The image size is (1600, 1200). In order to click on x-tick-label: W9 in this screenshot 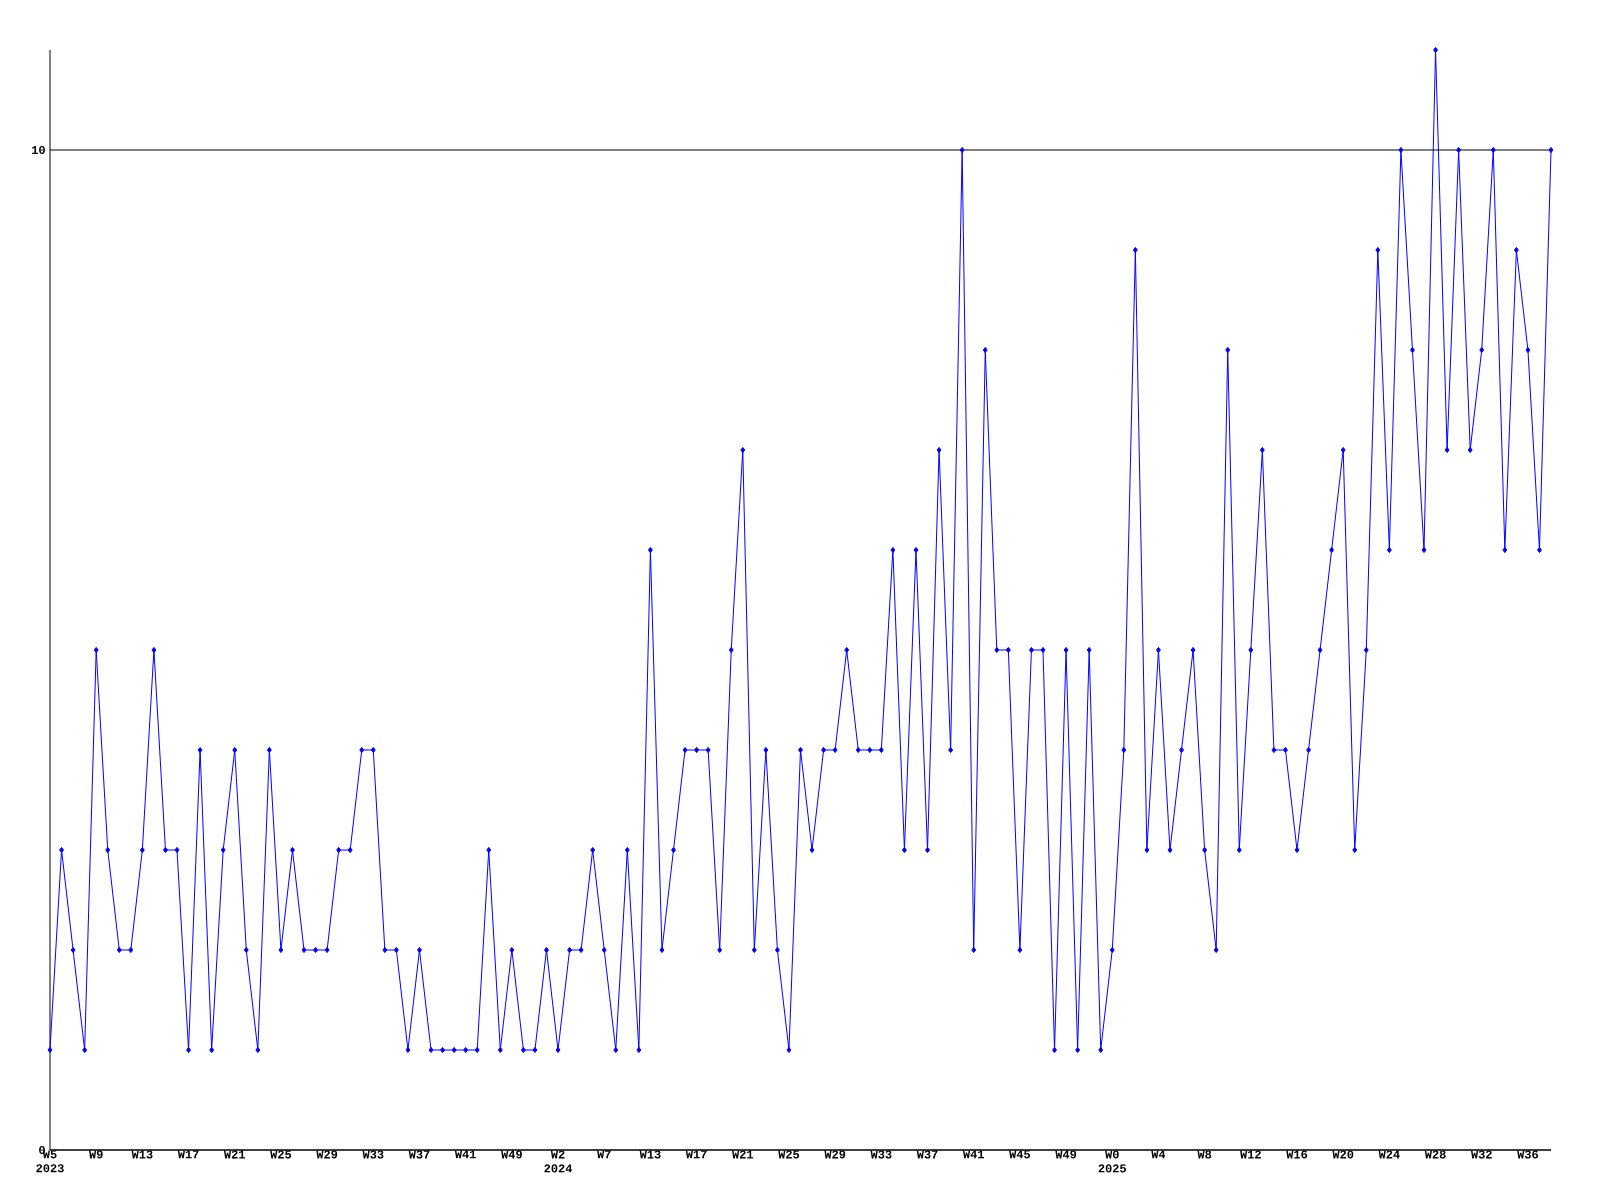, I will do `click(96, 1154)`.